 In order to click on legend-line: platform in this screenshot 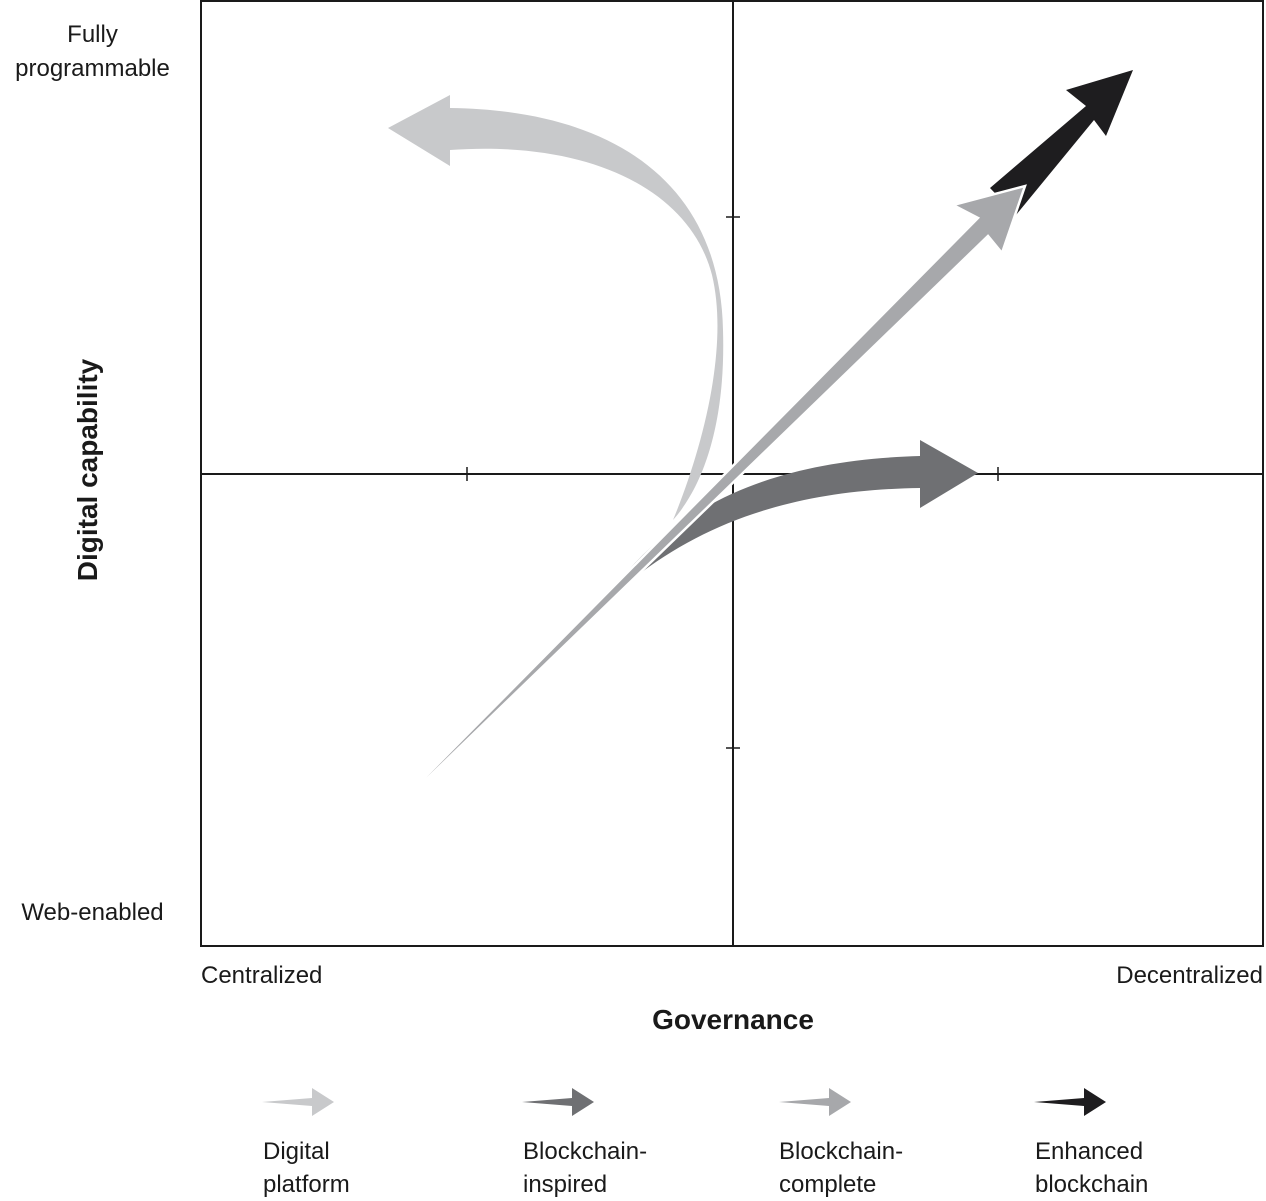, I will do `click(306, 1184)`.